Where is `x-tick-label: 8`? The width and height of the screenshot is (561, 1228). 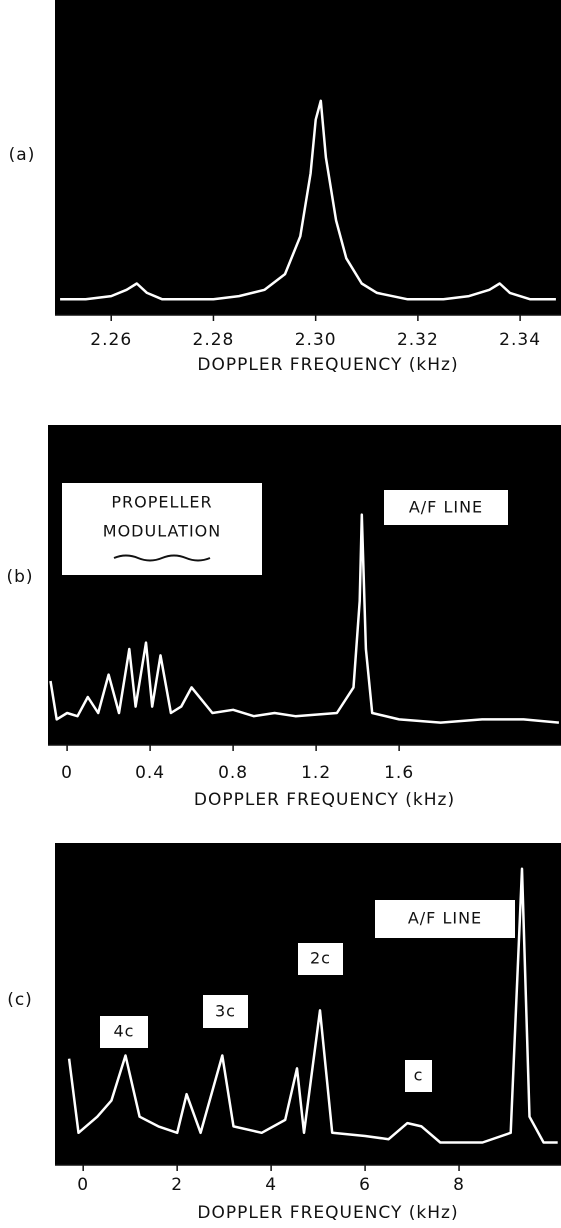
x-tick-label: 8 is located at coordinates (459, 1185).